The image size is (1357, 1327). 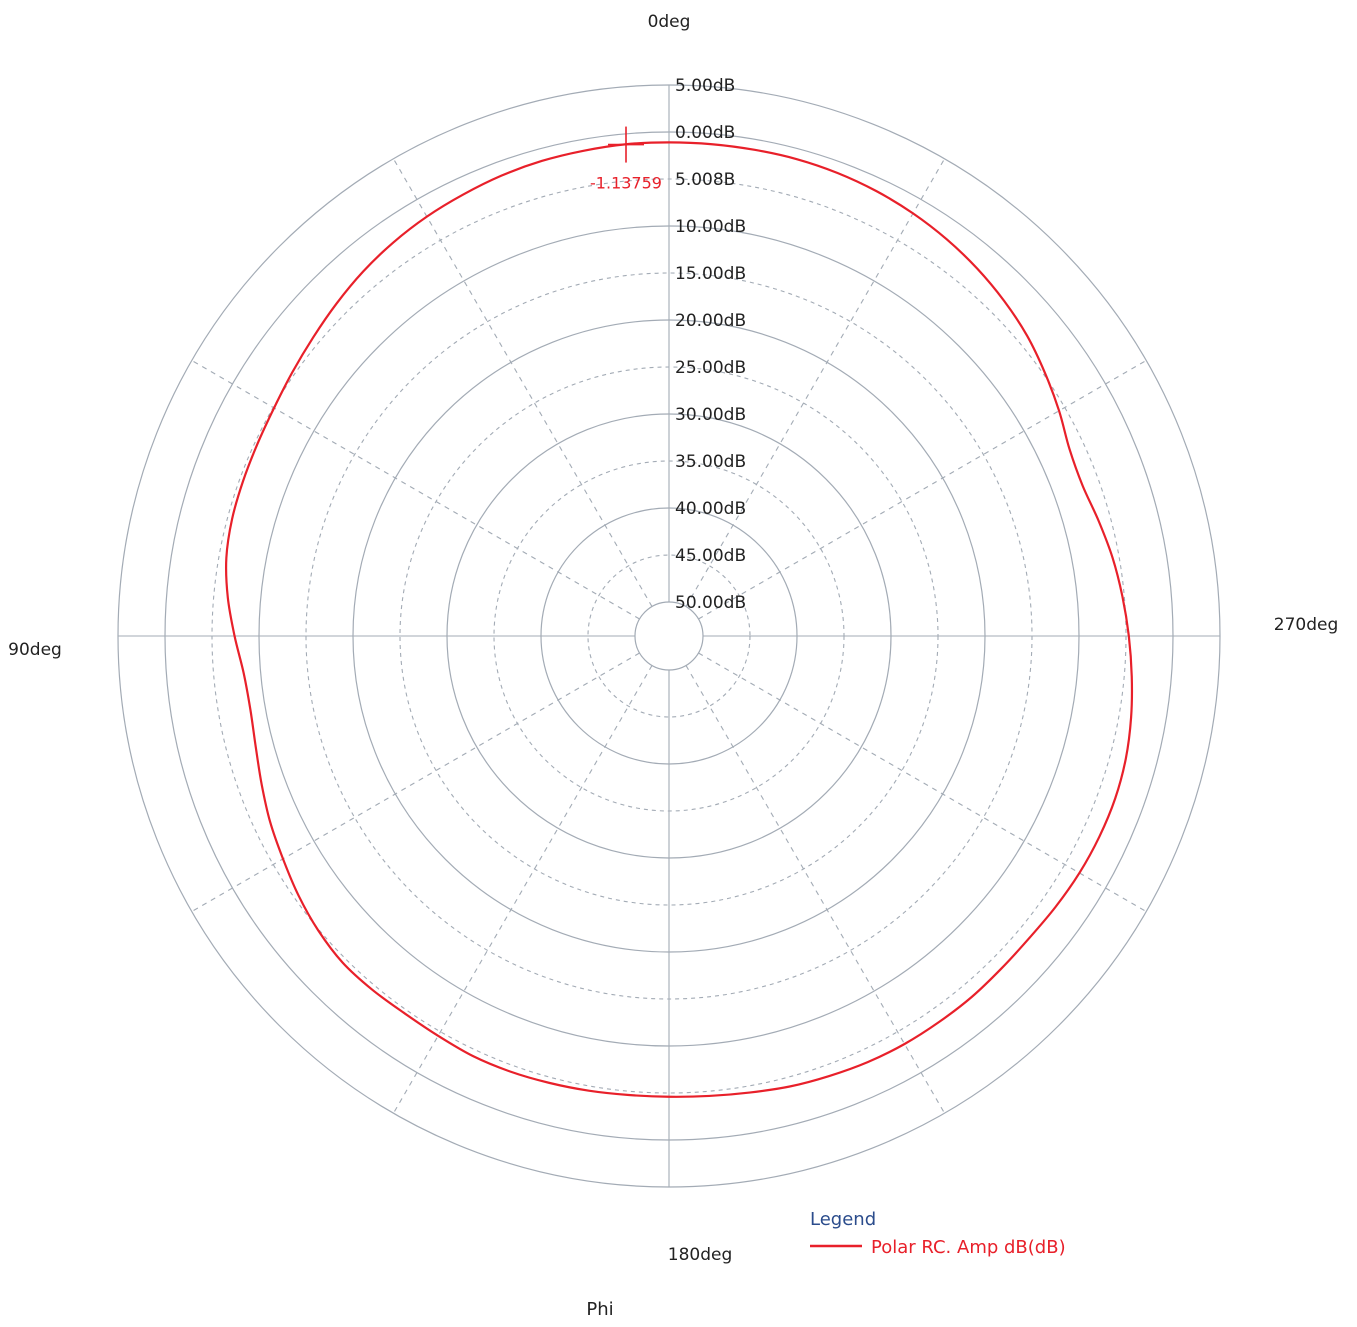 What do you see at coordinates (938, 1233) in the screenshot?
I see `legend: Legend Polar RC. Amp dB(dB)` at bounding box center [938, 1233].